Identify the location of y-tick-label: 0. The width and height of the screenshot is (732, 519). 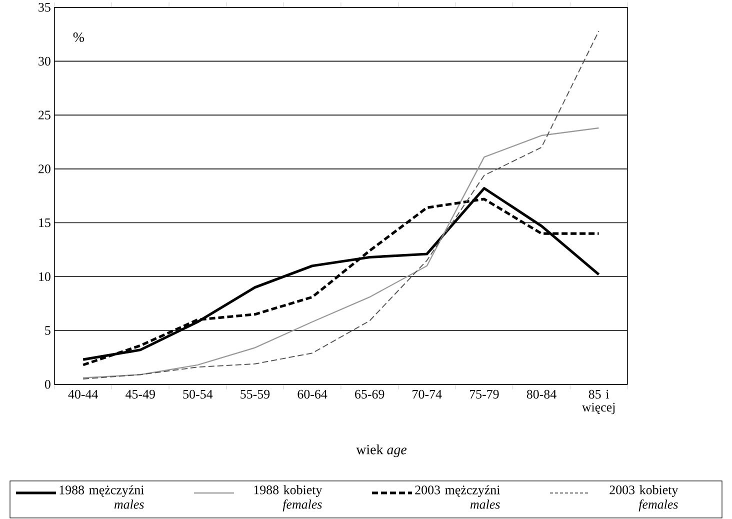
(47, 384).